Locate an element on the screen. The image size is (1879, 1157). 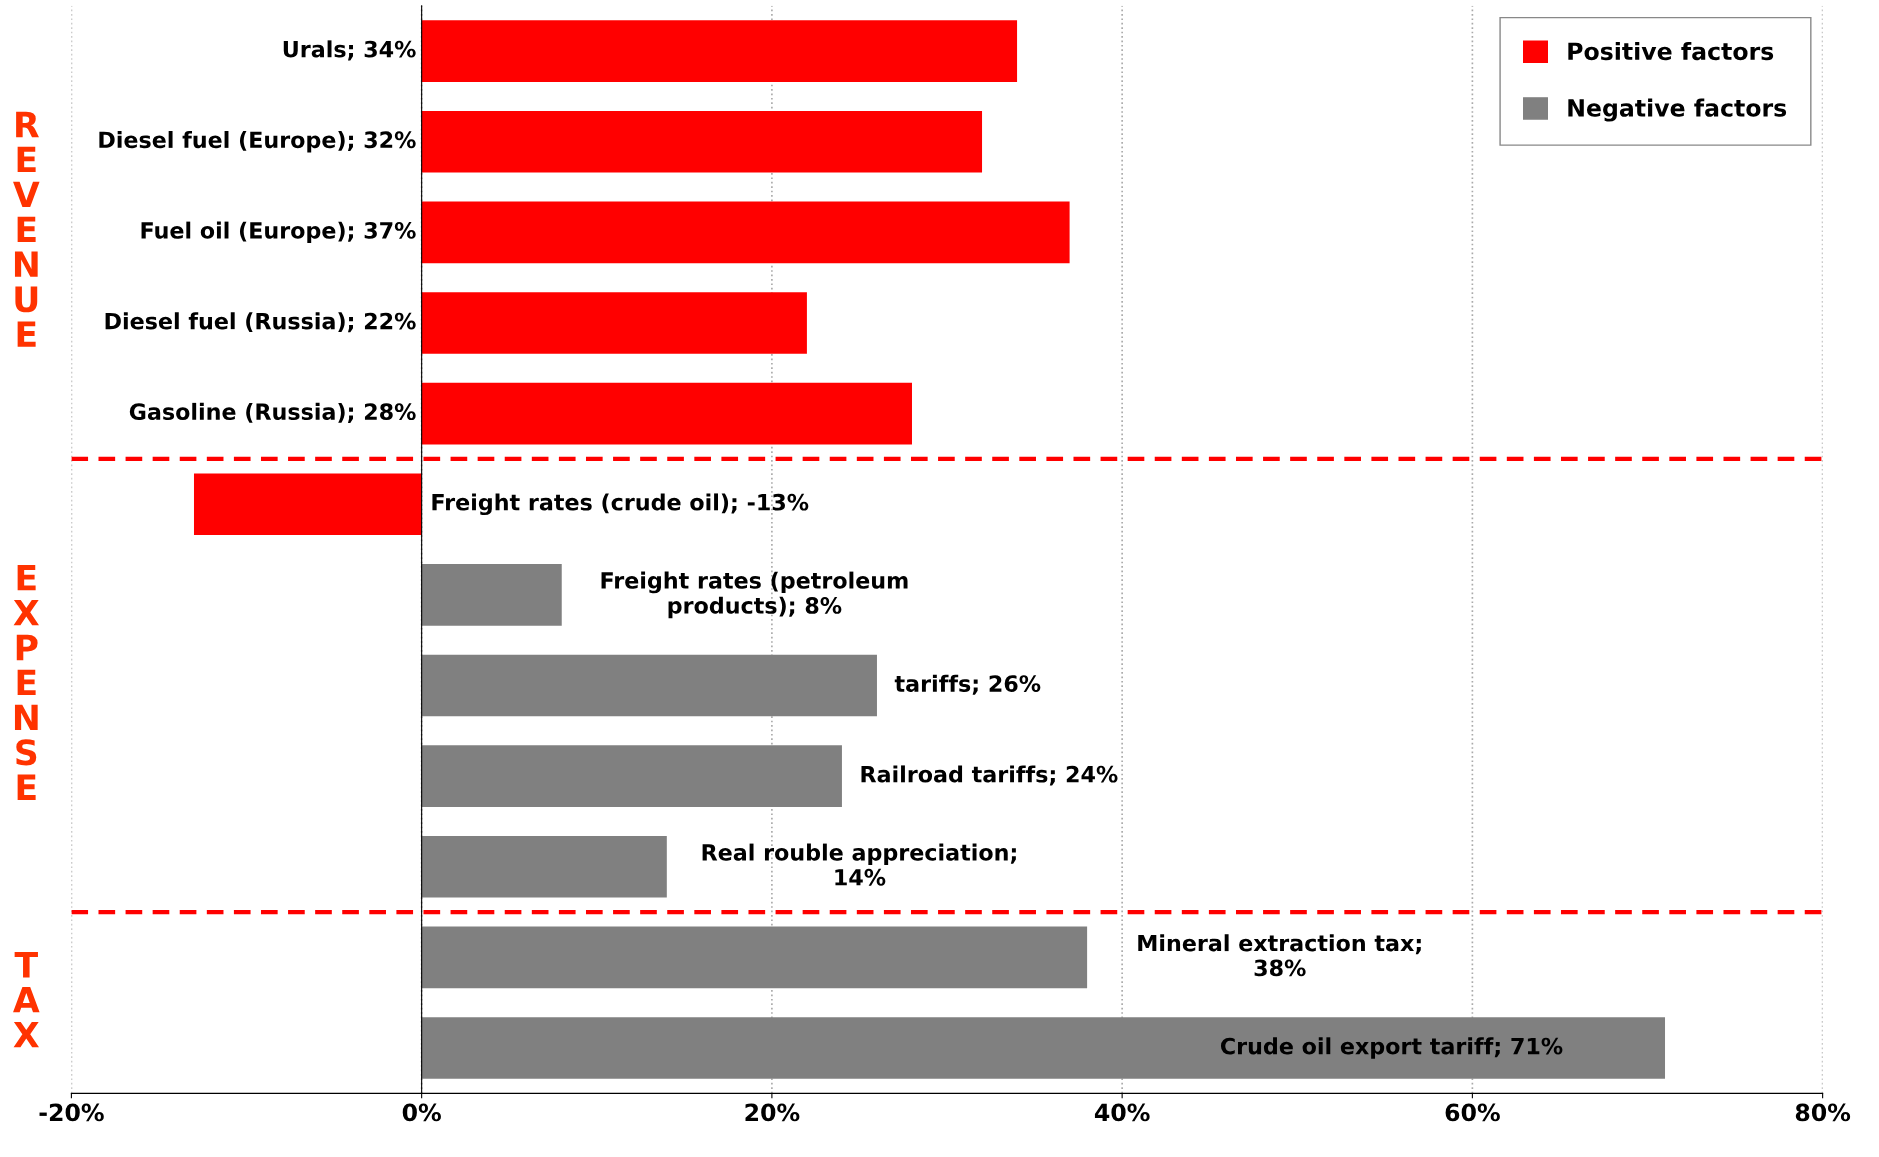
text: REVENUE is located at coordinates (26, 229).